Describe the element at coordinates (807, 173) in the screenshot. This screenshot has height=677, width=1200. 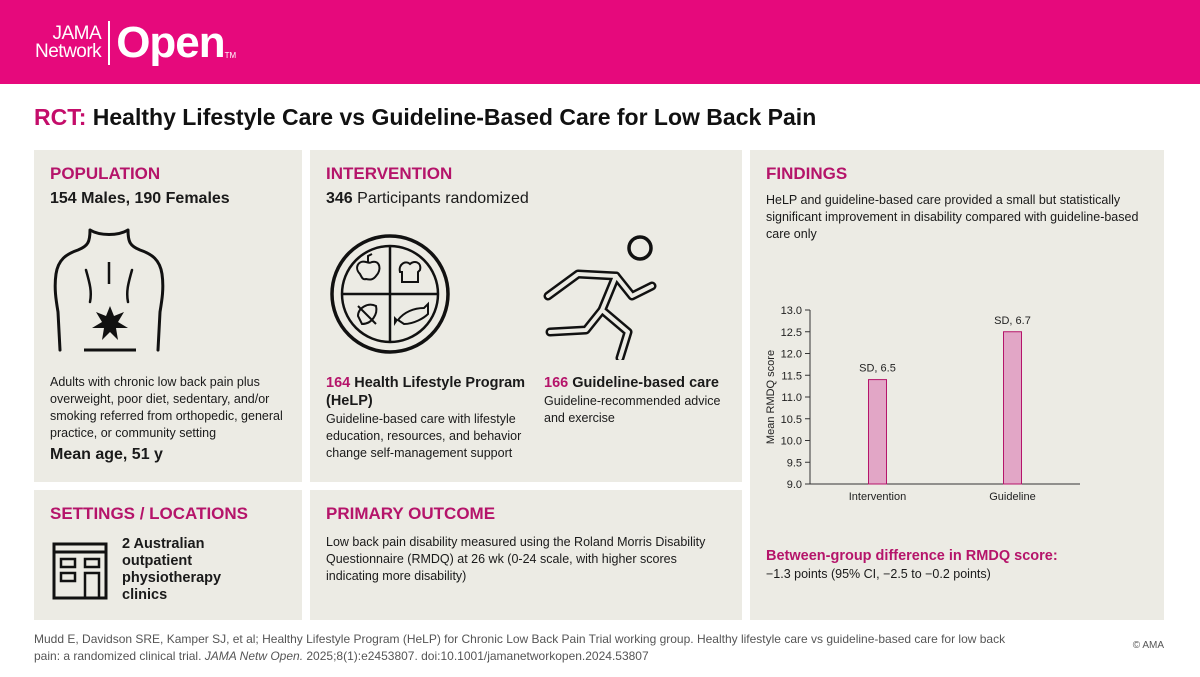
I see `findings-heading: FINDINGS` at that location.